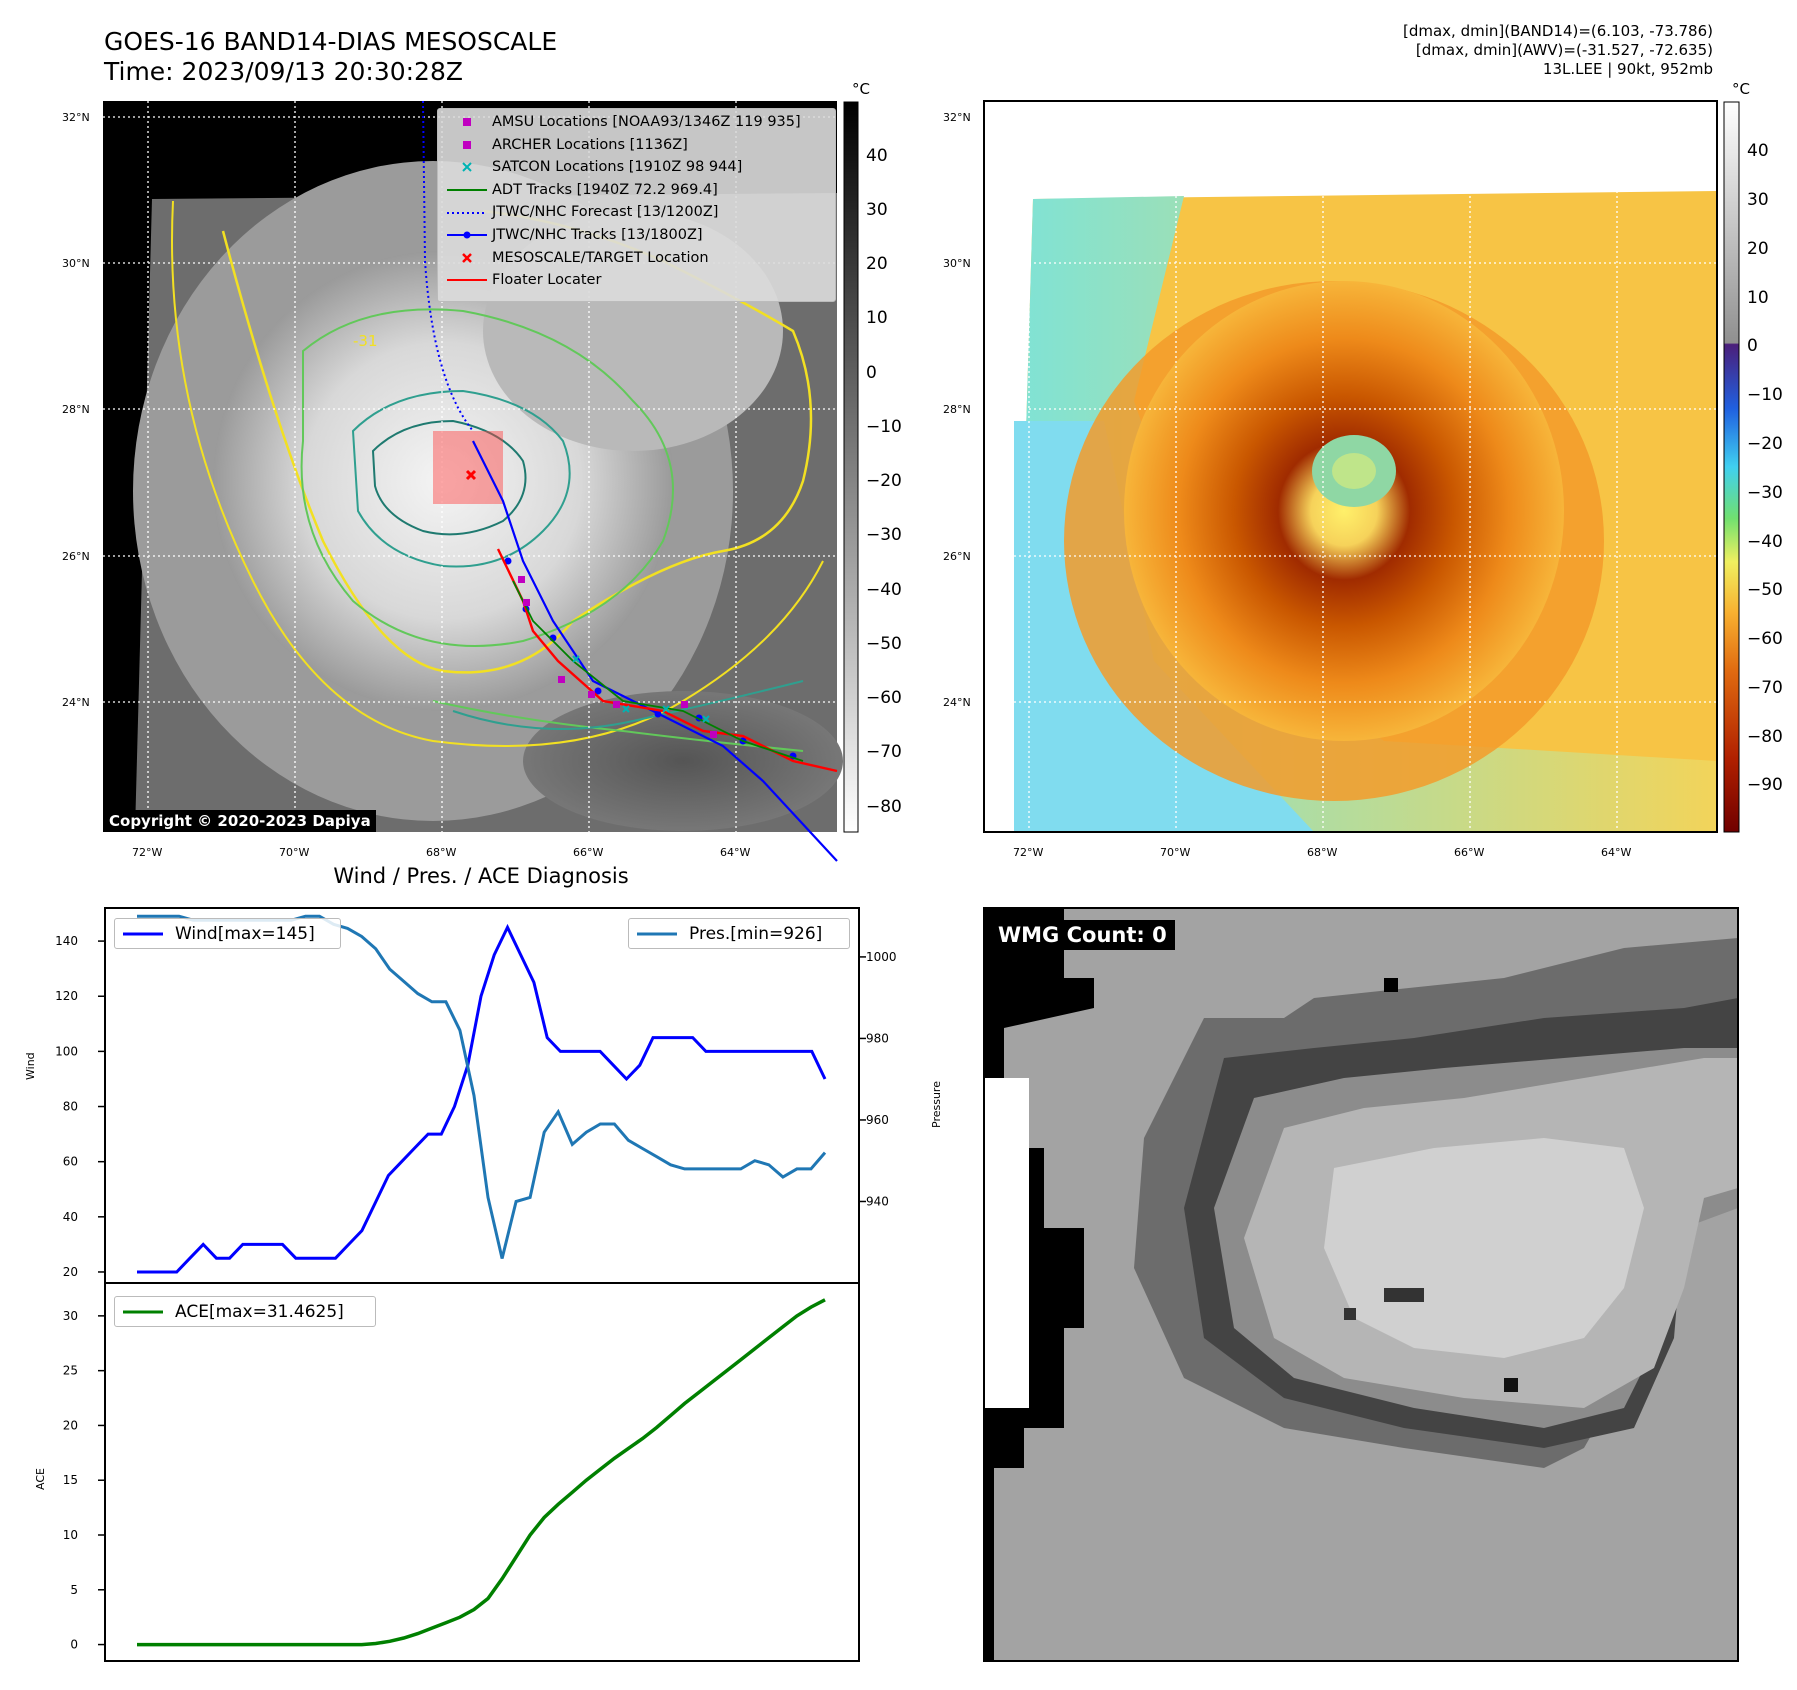 This screenshot has height=1690, width=1797. What do you see at coordinates (638, 212) in the screenshot?
I see `legend-entry-forecast: JTWC/NHC Forecast [13/1200Z]` at bounding box center [638, 212].